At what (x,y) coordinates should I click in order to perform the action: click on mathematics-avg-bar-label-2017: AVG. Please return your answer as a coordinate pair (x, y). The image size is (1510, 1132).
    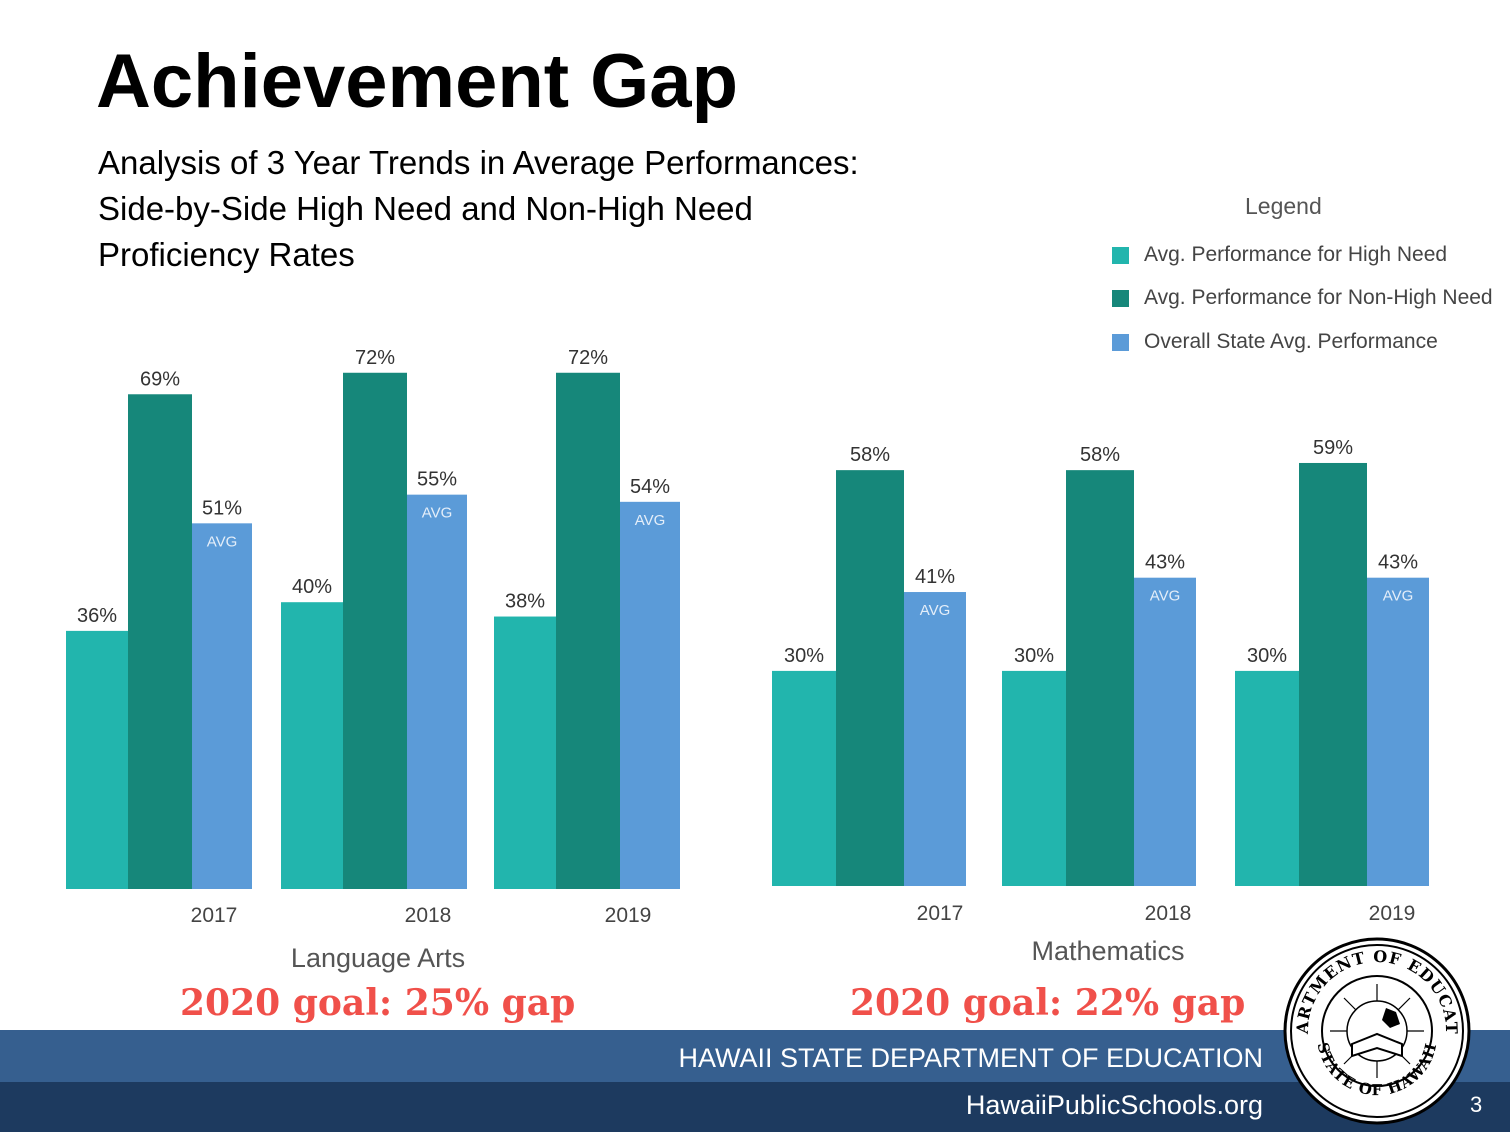
    Looking at the image, I should click on (935, 610).